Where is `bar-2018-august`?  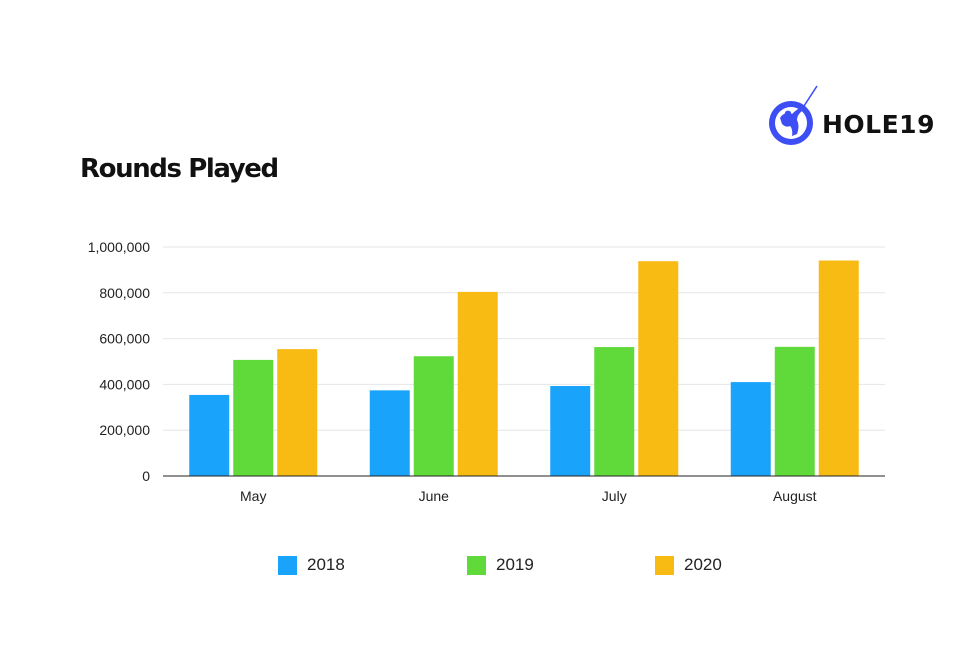
bar-2018-august is located at coordinates (750, 429).